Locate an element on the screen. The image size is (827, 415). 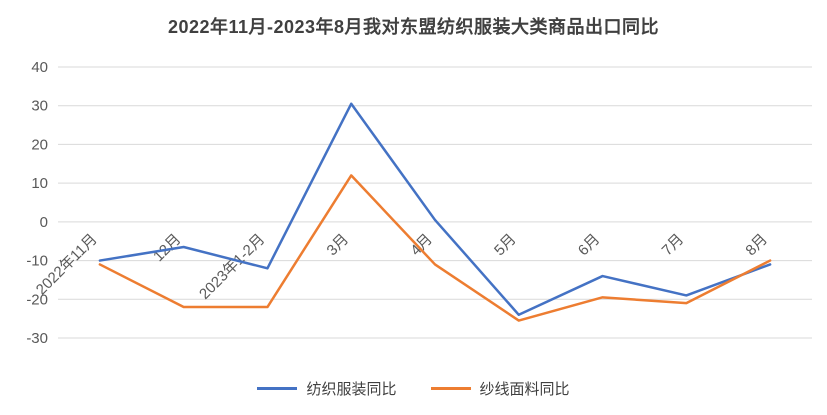
legend-line-sample-orange is located at coordinates (450, 388).